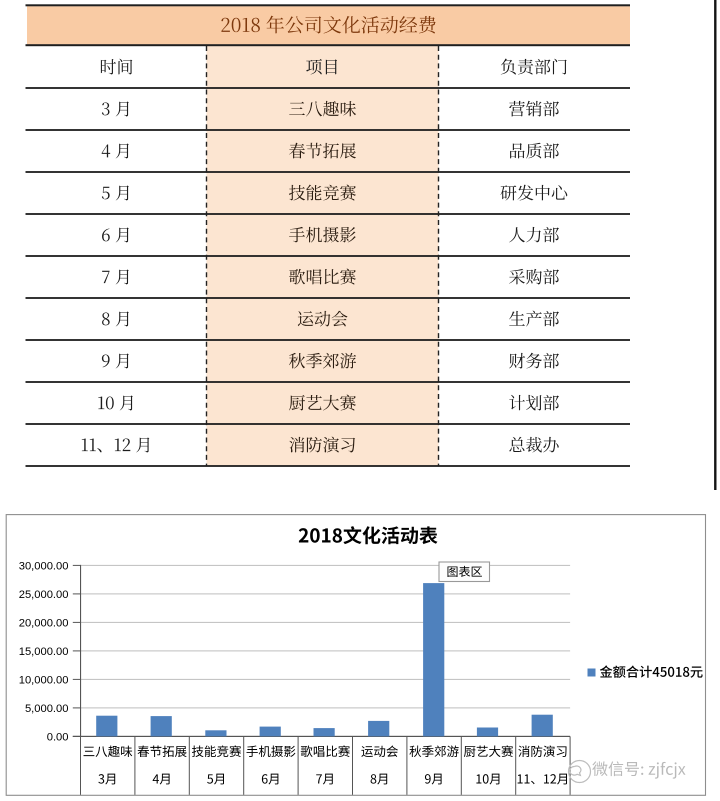 Image resolution: width=720 pixels, height=801 pixels. What do you see at coordinates (44, 680) in the screenshot?
I see `svg-text: 10,000.00` at bounding box center [44, 680].